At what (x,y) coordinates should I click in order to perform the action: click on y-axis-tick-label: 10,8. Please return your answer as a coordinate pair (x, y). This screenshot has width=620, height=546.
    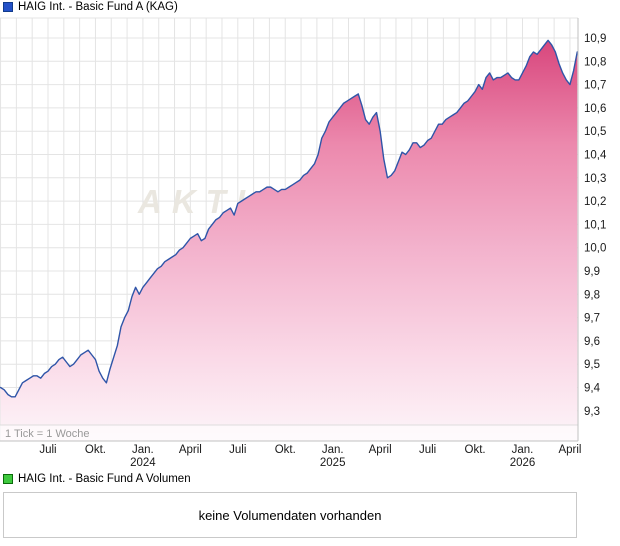
    Looking at the image, I should click on (595, 62).